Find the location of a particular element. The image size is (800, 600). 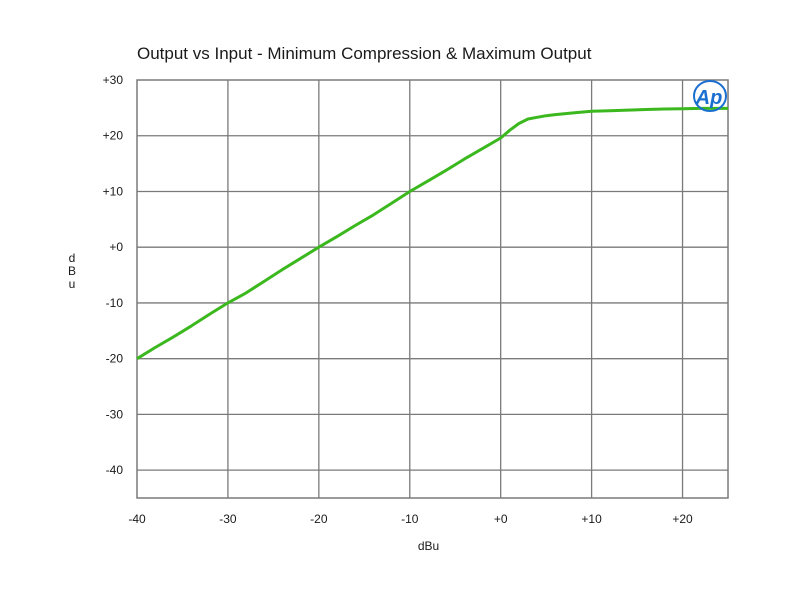

x-axis-label: dBu is located at coordinates (428, 546).